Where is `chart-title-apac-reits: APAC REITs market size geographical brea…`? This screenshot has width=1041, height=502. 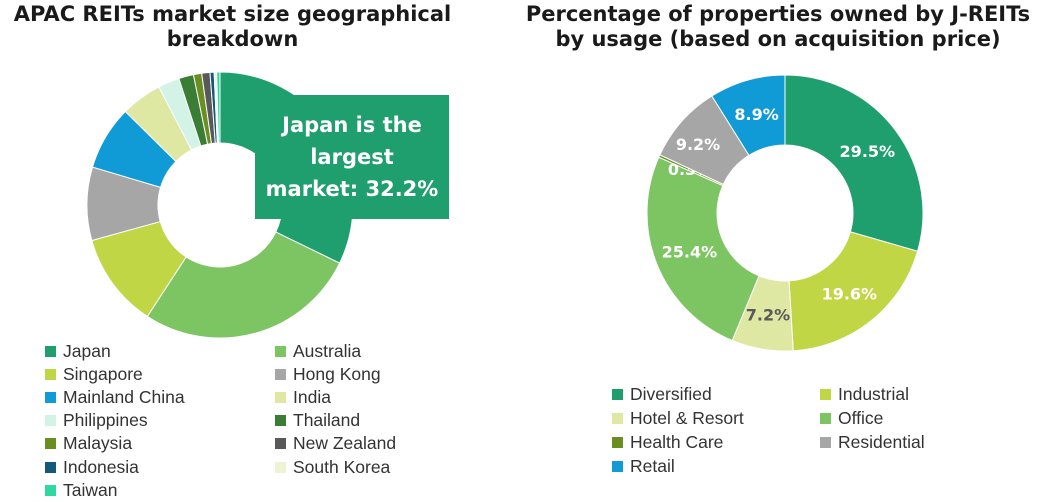
chart-title-apac-reits: APAC REITs market size geographical brea… is located at coordinates (232, 26).